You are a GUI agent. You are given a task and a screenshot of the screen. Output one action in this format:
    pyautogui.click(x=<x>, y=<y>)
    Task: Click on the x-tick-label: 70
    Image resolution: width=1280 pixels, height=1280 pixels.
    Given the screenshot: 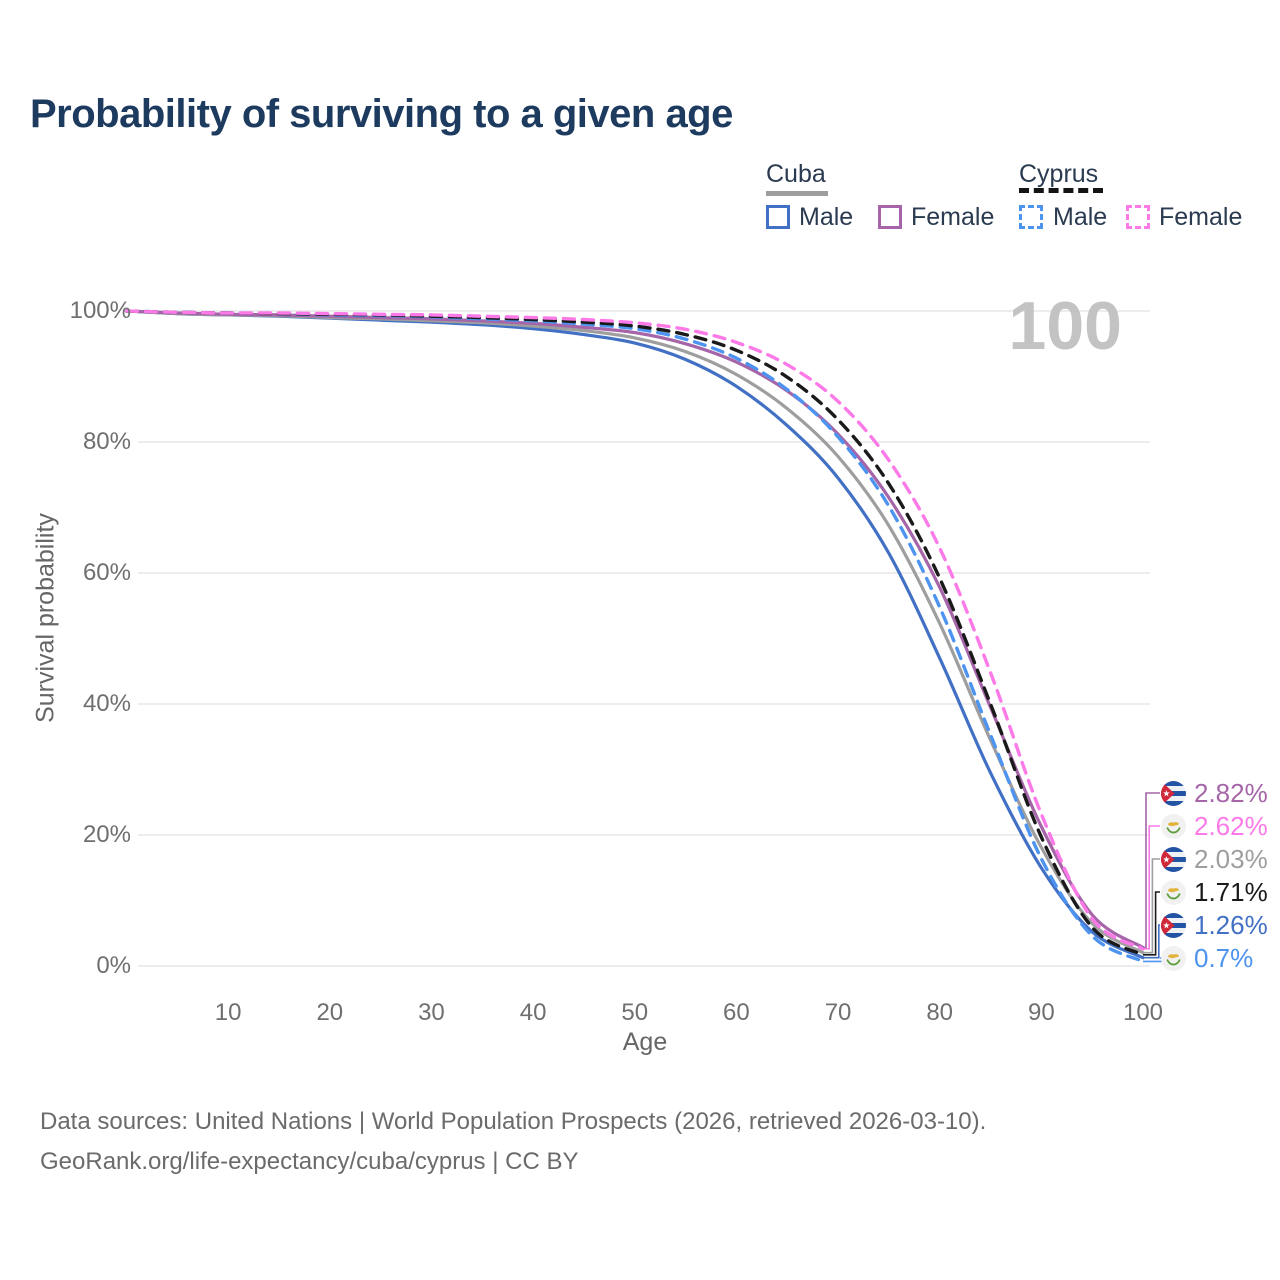 What is the action you would take?
    pyautogui.click(x=838, y=1012)
    